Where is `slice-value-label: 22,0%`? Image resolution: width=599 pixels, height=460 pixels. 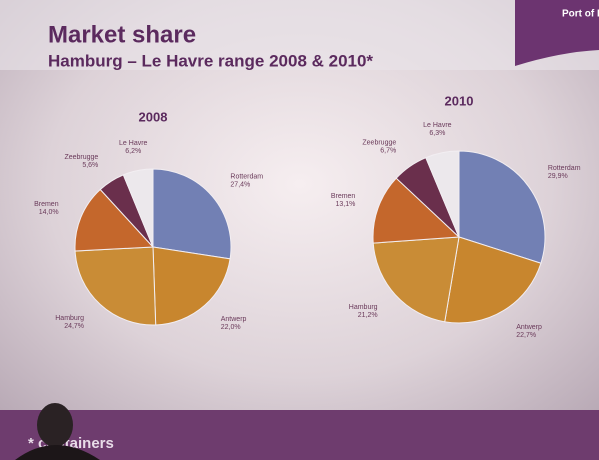 slice-value-label: 22,0% is located at coordinates (231, 327).